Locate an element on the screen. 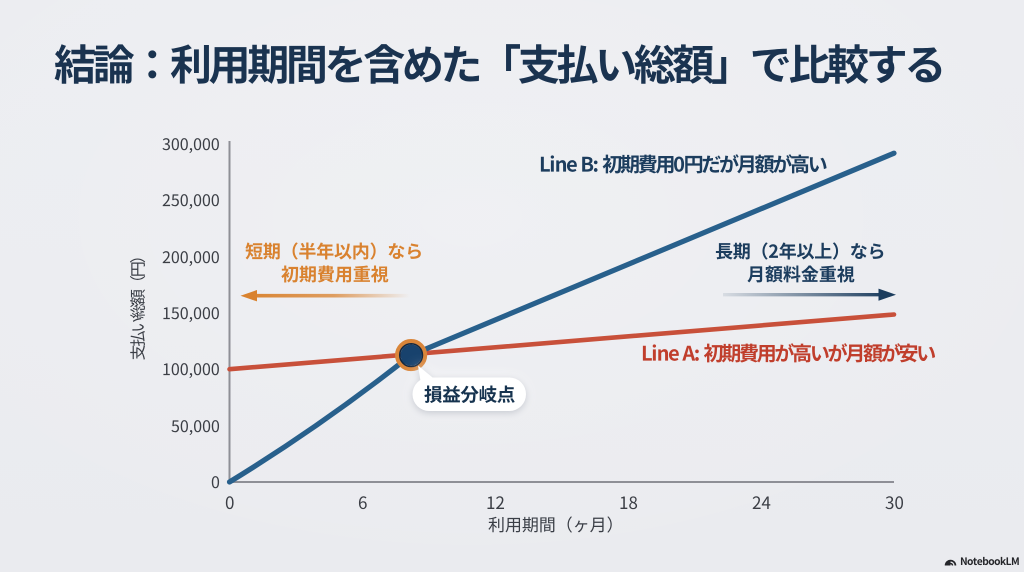  line-b-label: Line B: 初期費用0円だが月額が高い is located at coordinates (683, 164).